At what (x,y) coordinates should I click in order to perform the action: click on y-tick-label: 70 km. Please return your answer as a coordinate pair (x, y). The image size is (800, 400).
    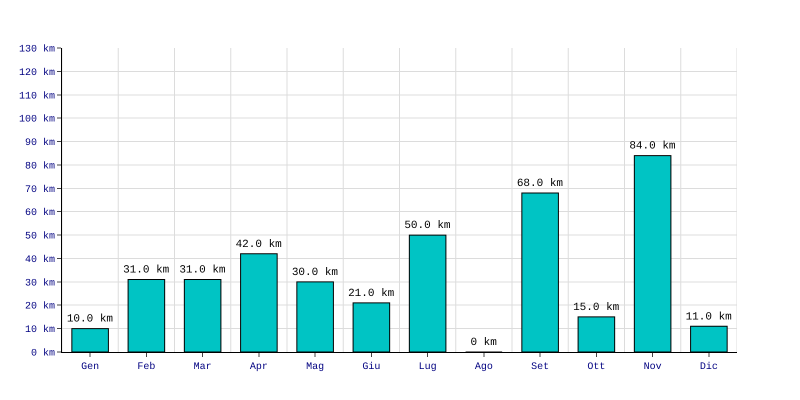
    Looking at the image, I should click on (39, 190).